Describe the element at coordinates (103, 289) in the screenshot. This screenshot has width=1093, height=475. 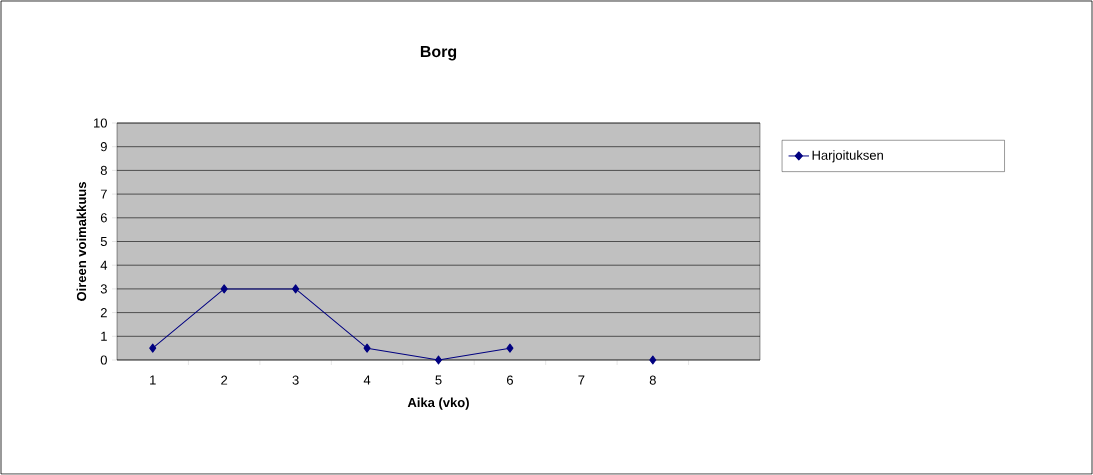
I see `y-tick-label: 3` at that location.